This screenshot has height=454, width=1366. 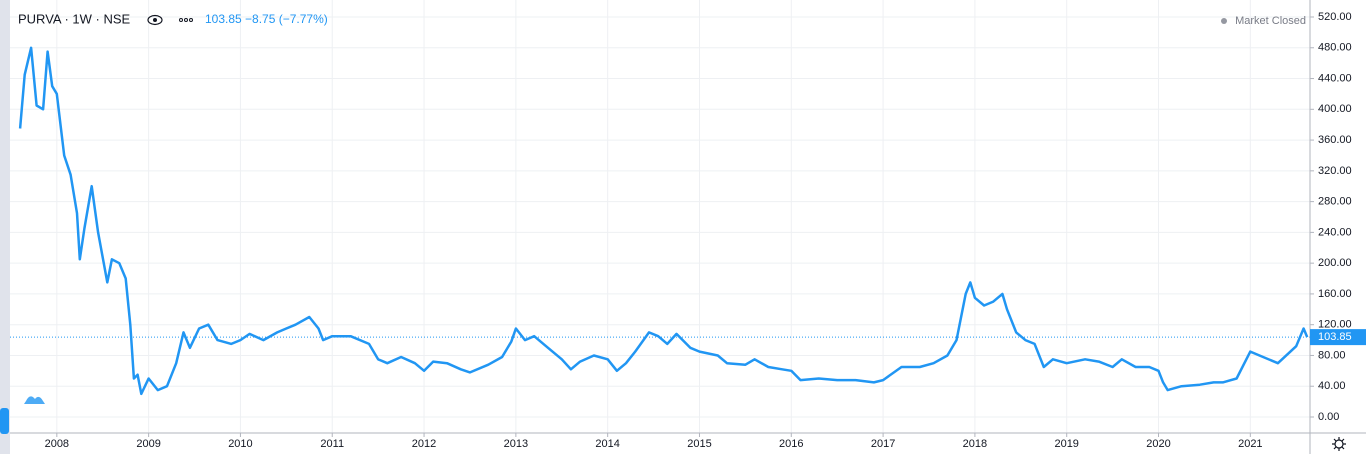 What do you see at coordinates (1335, 202) in the screenshot?
I see `y-tick-label: 280.00` at bounding box center [1335, 202].